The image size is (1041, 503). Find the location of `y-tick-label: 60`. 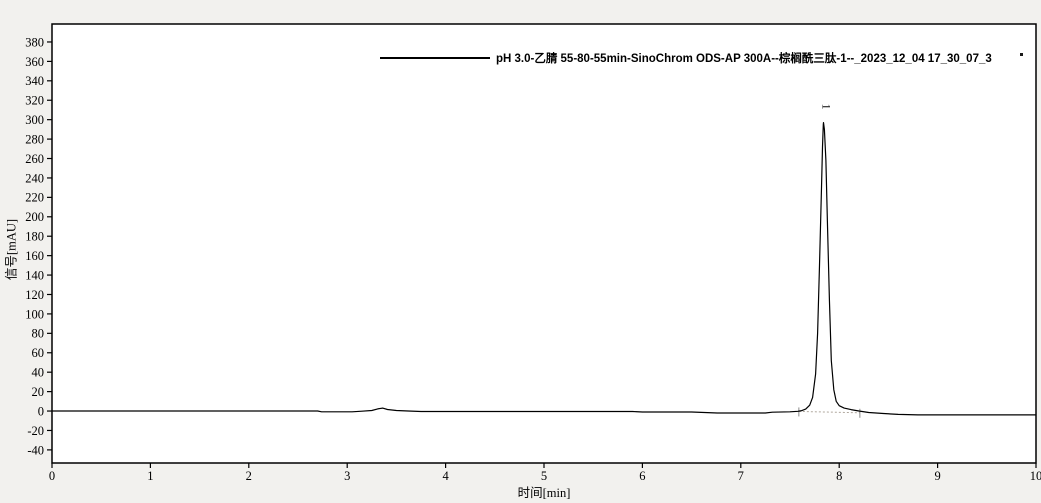

y-tick-label: 60 is located at coordinates (38, 353).